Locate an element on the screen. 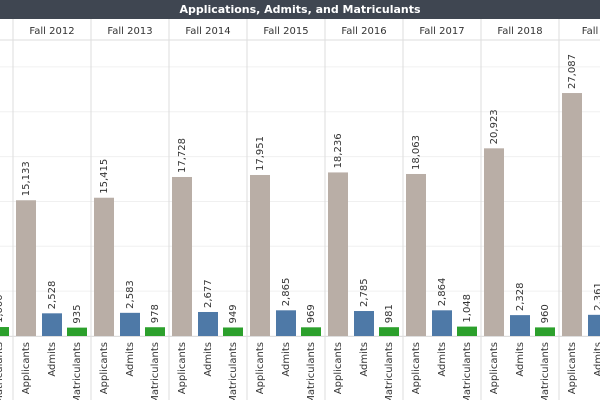 Image resolution: width=600 pixels, height=400 pixels. data-label: 18,236 is located at coordinates (338, 150).